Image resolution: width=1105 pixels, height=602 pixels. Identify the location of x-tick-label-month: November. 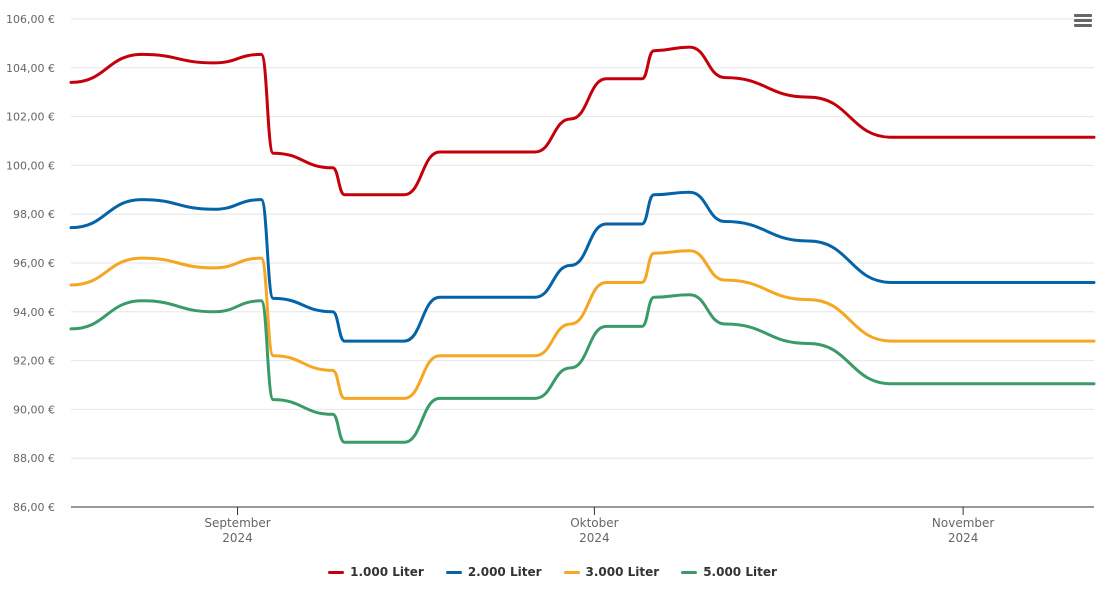
(963, 523).